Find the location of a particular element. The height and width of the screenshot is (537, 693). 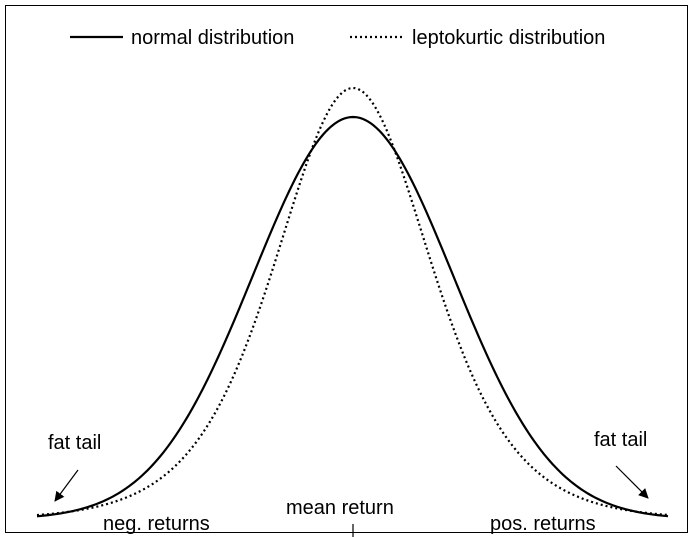

left-fat-tail-arrow is located at coordinates (66, 485).